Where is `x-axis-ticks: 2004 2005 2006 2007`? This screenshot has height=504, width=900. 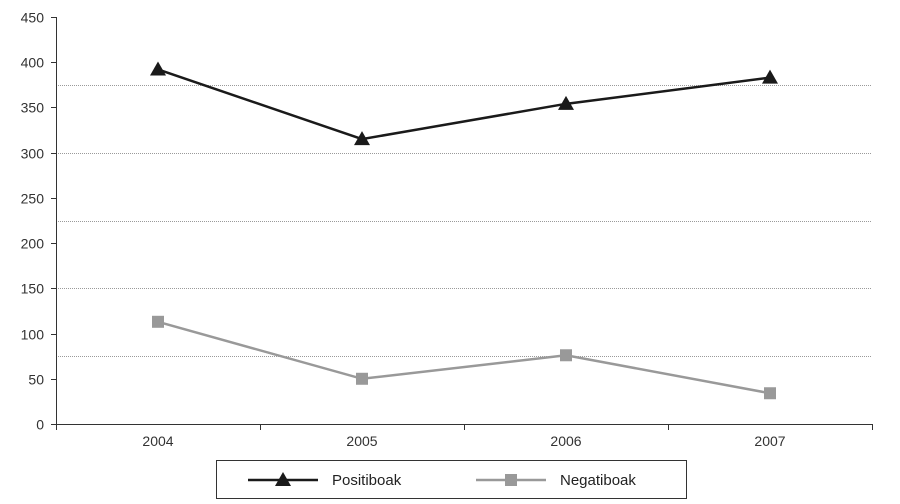 x-axis-ticks: 2004 2005 2006 2007 is located at coordinates (464, 436).